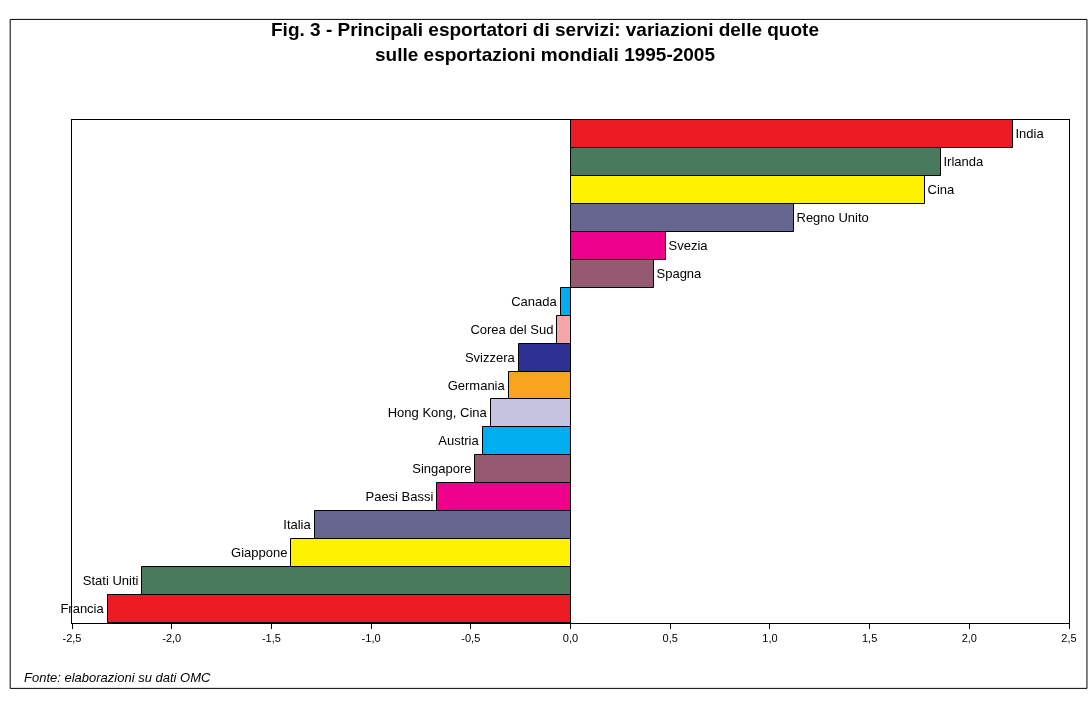 The height and width of the screenshot is (728, 1090). Describe the element at coordinates (534, 301) in the screenshot. I see `y-tick-label: Canada` at that location.